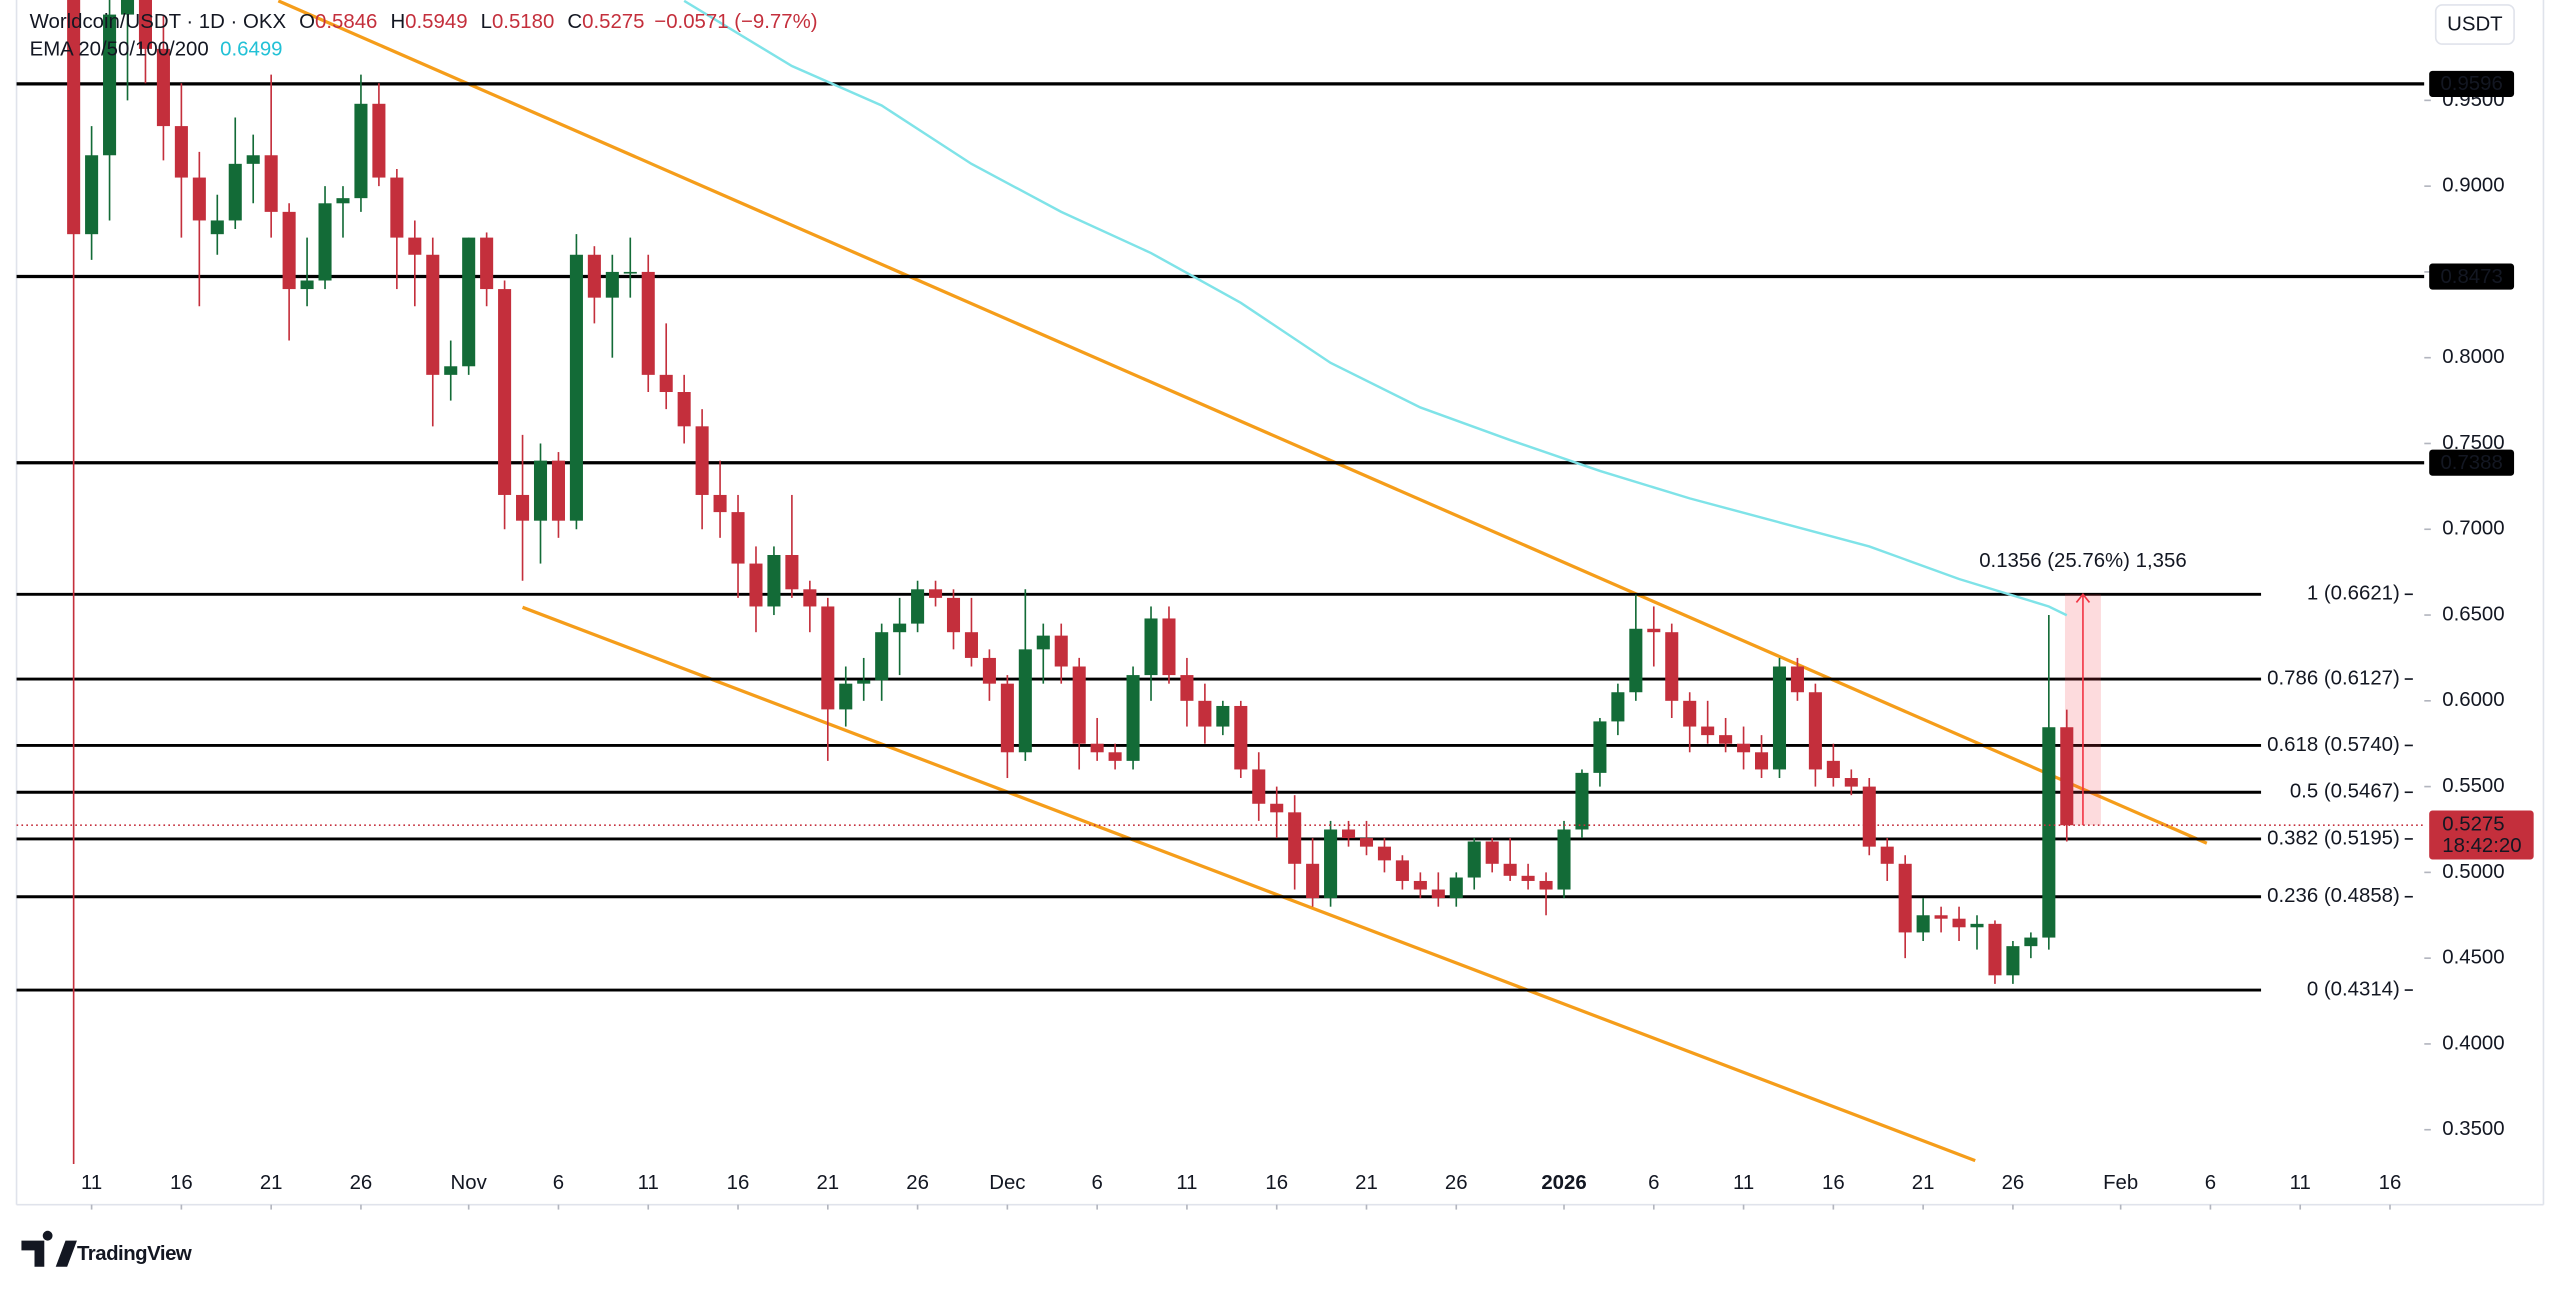 The image size is (2560, 1301). I want to click on y-tick-label: 0.7000, so click(2473, 529).